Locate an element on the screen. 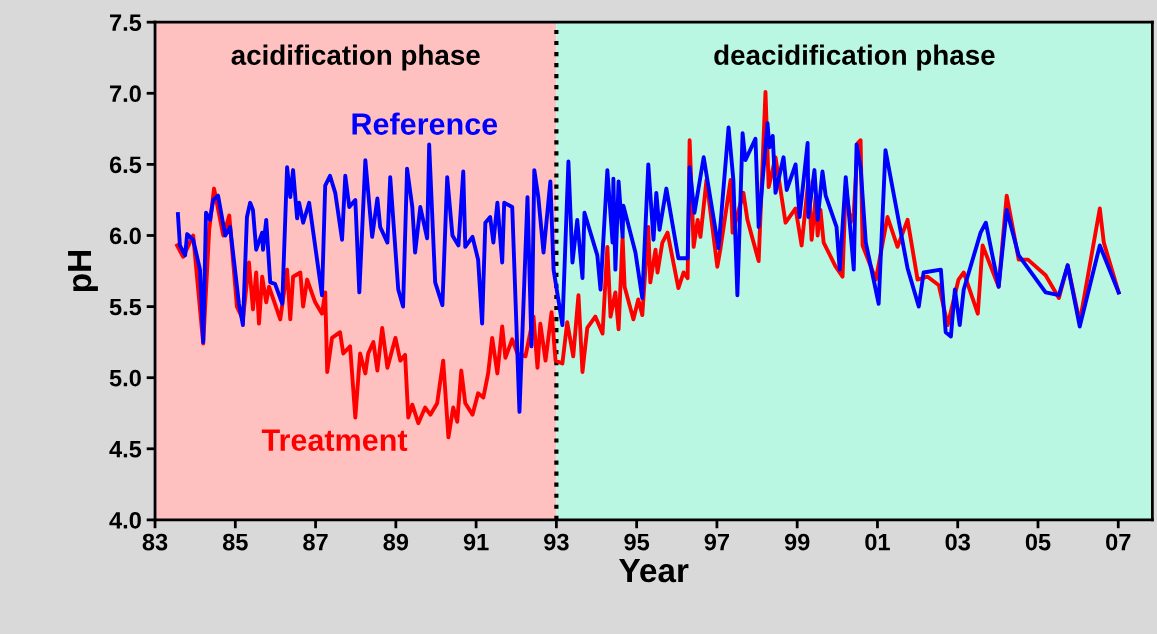 The height and width of the screenshot is (634, 1157). x-tick-label: 07 is located at coordinates (1118, 542).